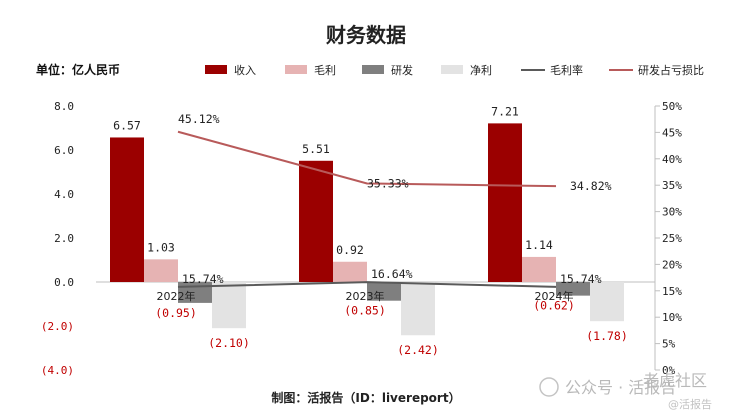 This screenshot has width=733, height=420. Describe the element at coordinates (373, 69) in the screenshot. I see `legend-swatch-研发` at that location.